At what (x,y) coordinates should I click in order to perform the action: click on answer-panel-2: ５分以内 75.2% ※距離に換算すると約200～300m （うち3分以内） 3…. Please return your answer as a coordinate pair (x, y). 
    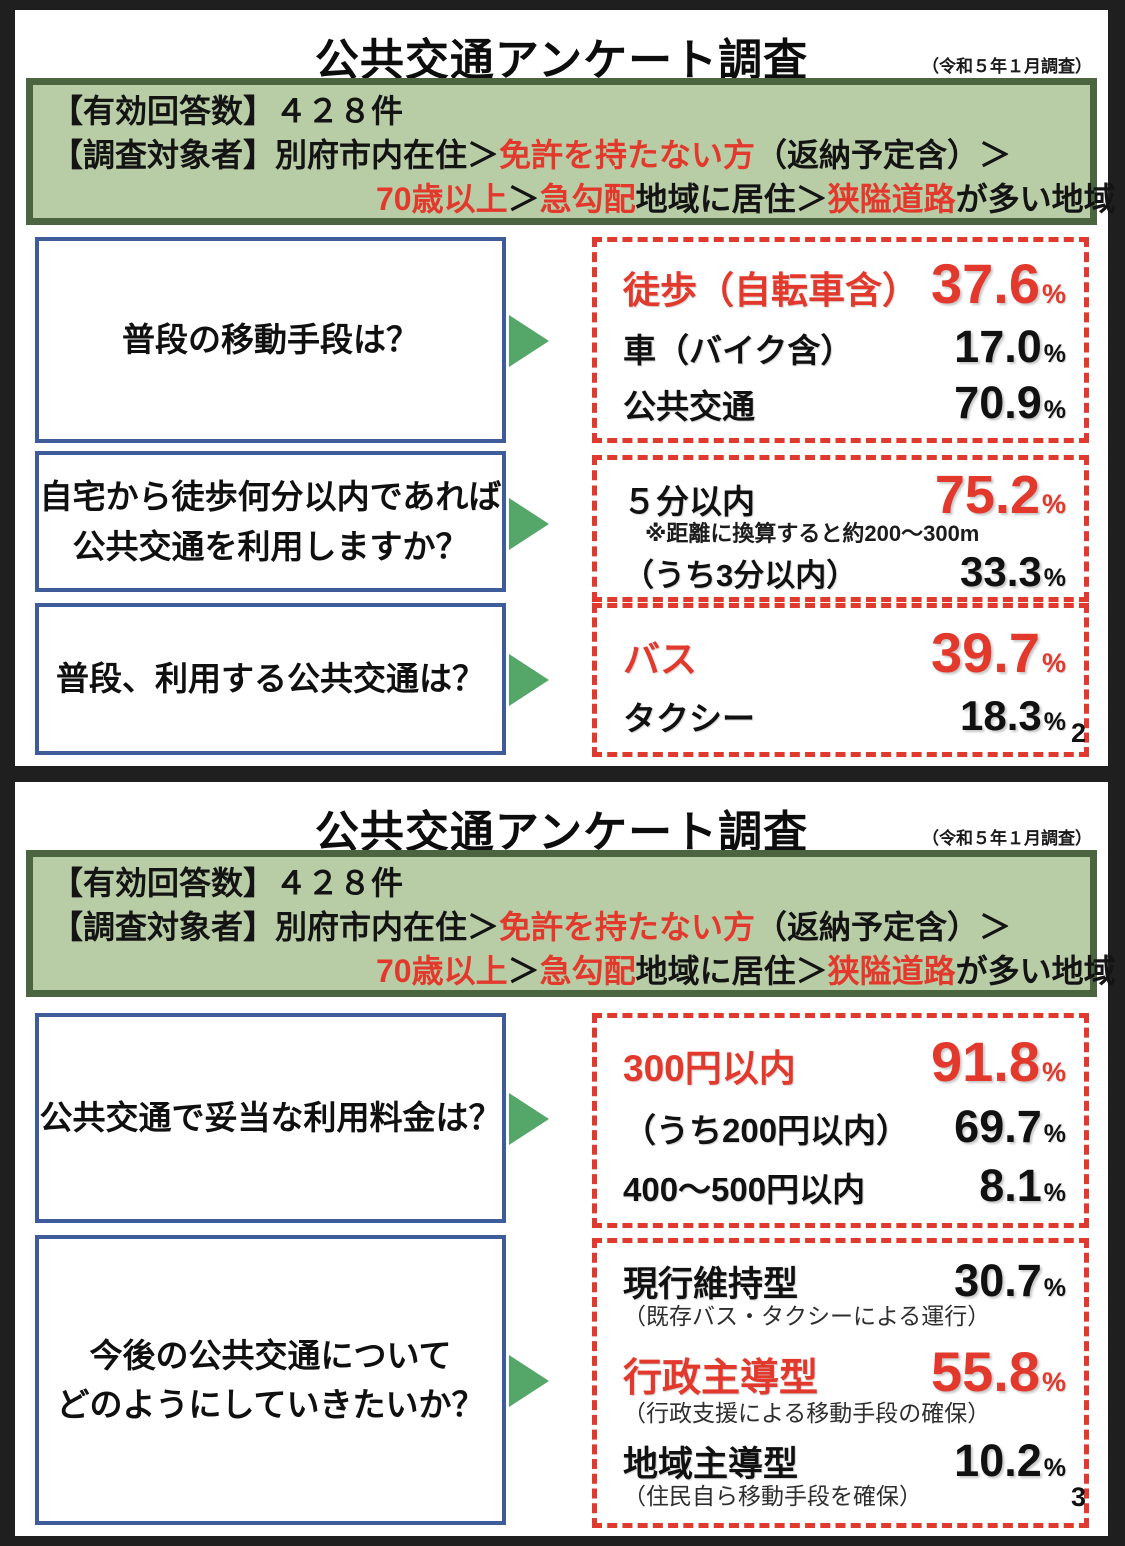
    Looking at the image, I should click on (840, 528).